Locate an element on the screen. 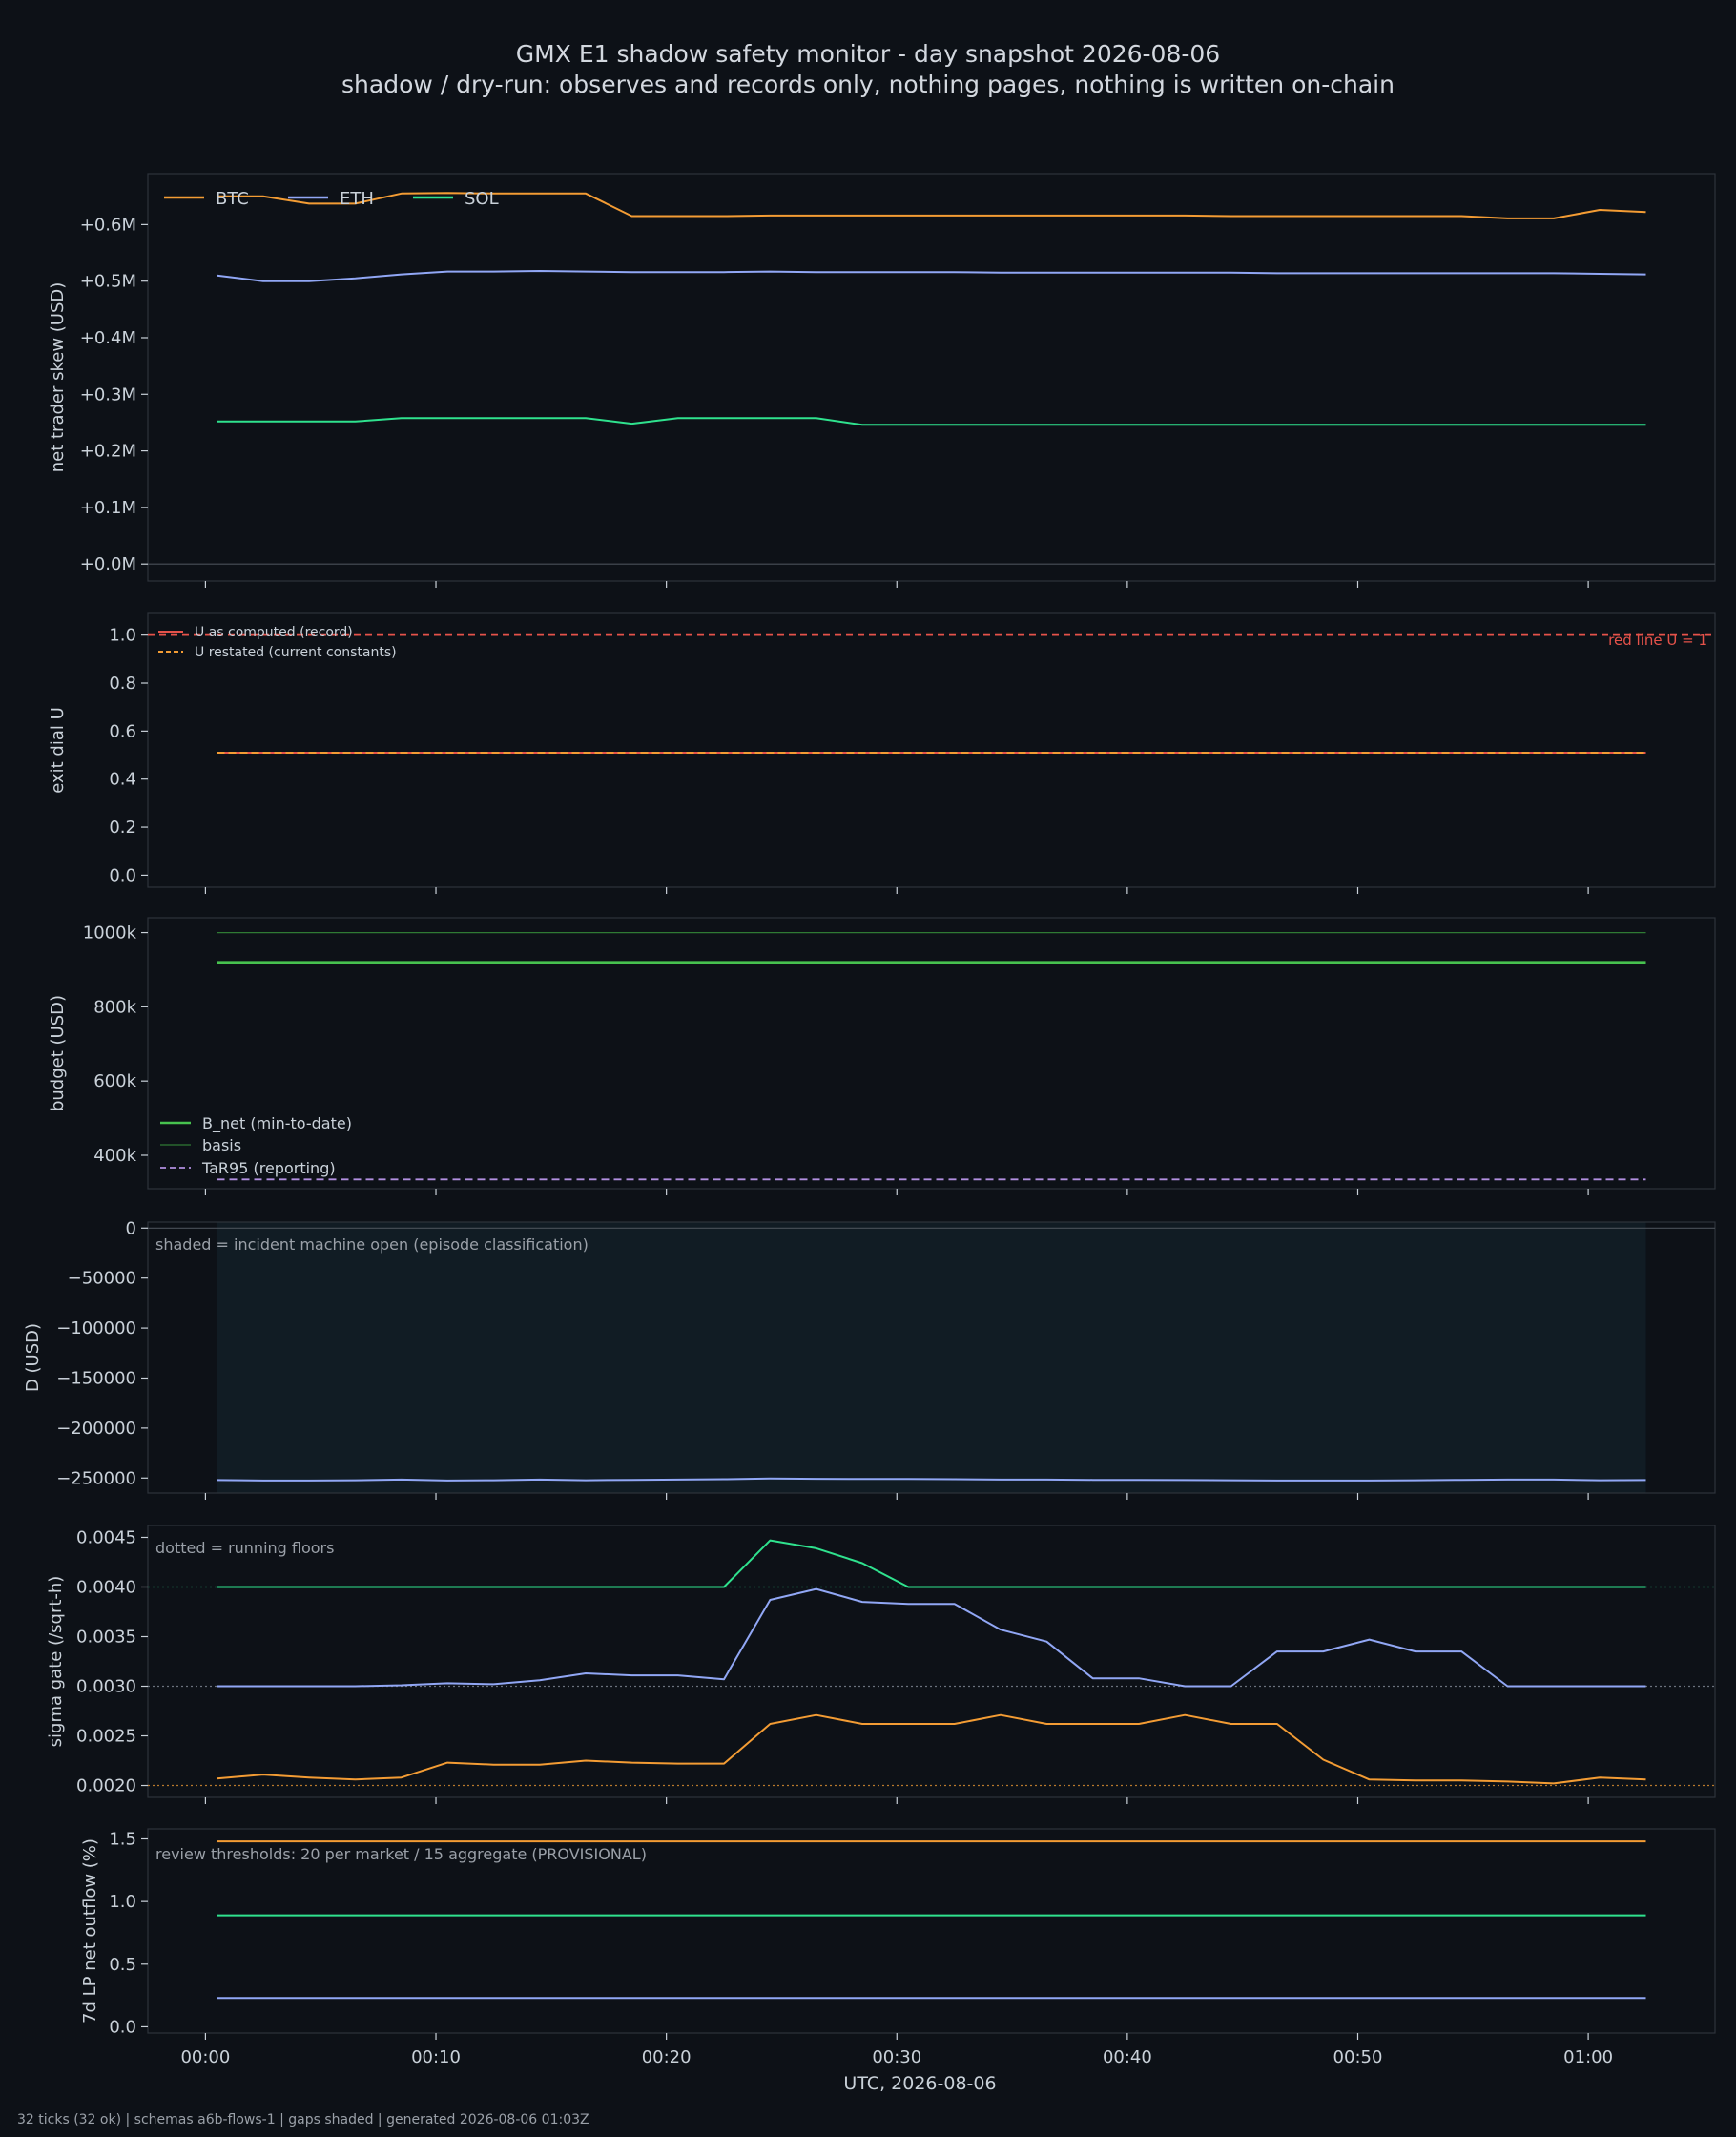 Image resolution: width=1736 pixels, height=2137 pixels. y-tick-label-0-4: +0.4M is located at coordinates (108, 338).